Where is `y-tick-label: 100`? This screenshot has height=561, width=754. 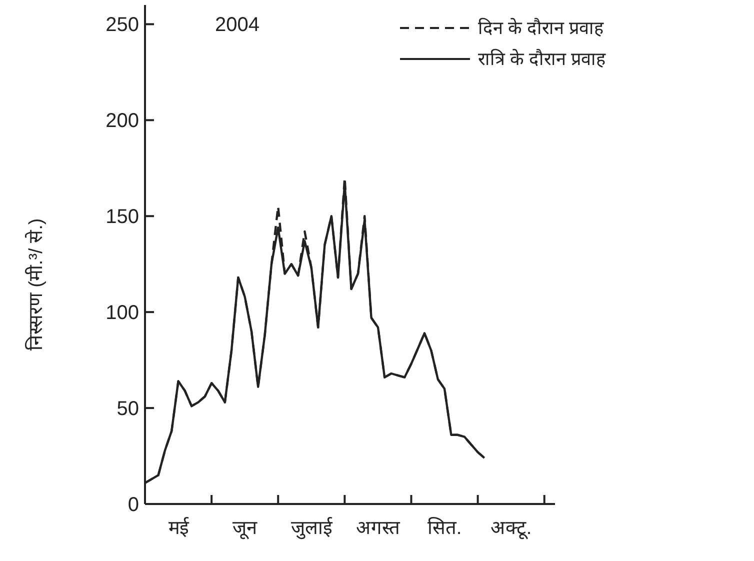
y-tick-label: 100 is located at coordinates (122, 313).